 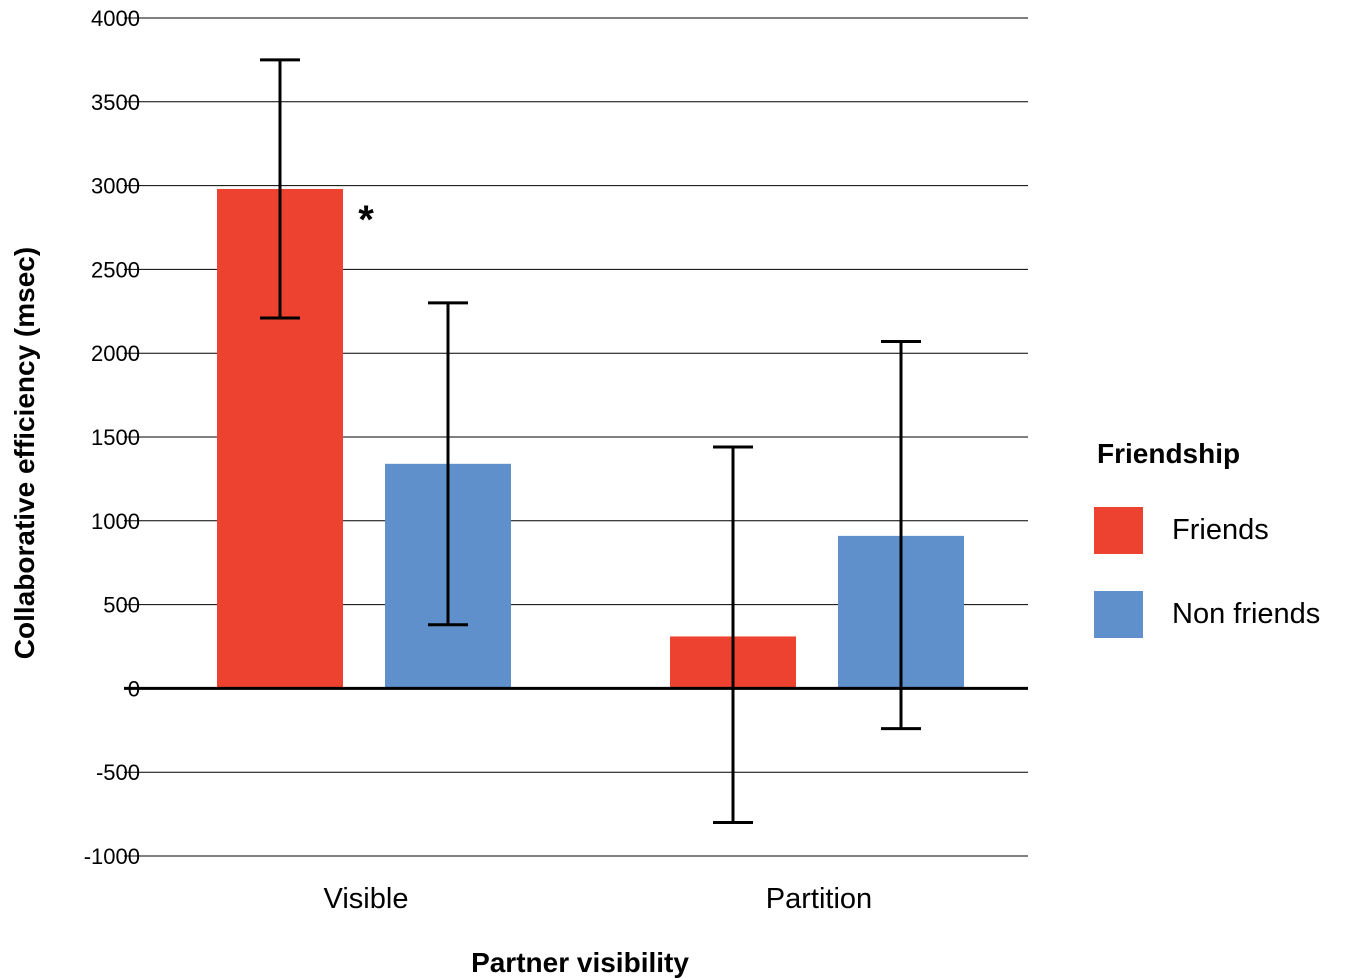 What do you see at coordinates (115, 269) in the screenshot?
I see `y-tick-label: 2500` at bounding box center [115, 269].